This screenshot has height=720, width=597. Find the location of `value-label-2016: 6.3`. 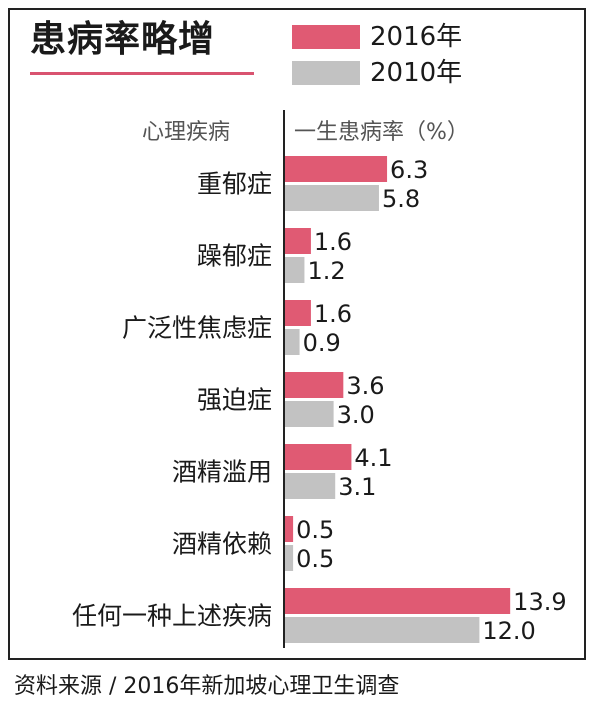

value-label-2016: 6.3 is located at coordinates (409, 170).